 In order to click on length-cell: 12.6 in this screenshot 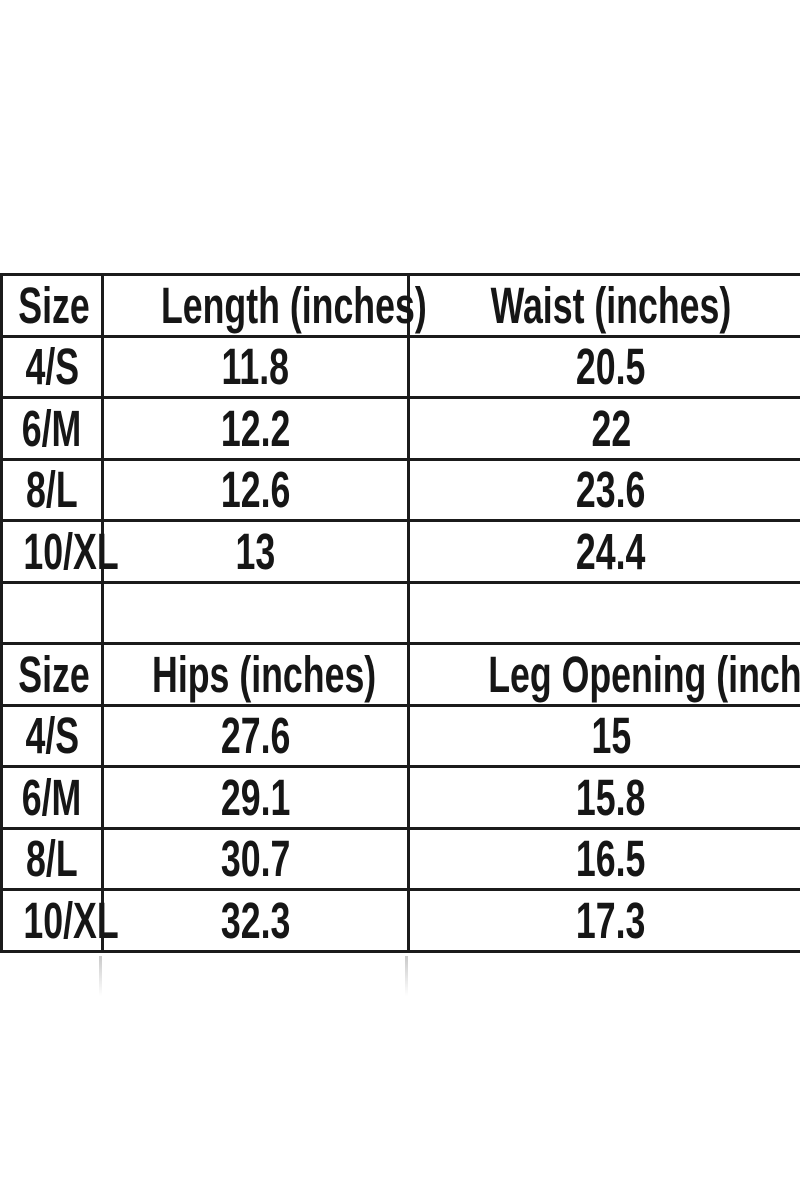, I will do `click(255, 489)`.